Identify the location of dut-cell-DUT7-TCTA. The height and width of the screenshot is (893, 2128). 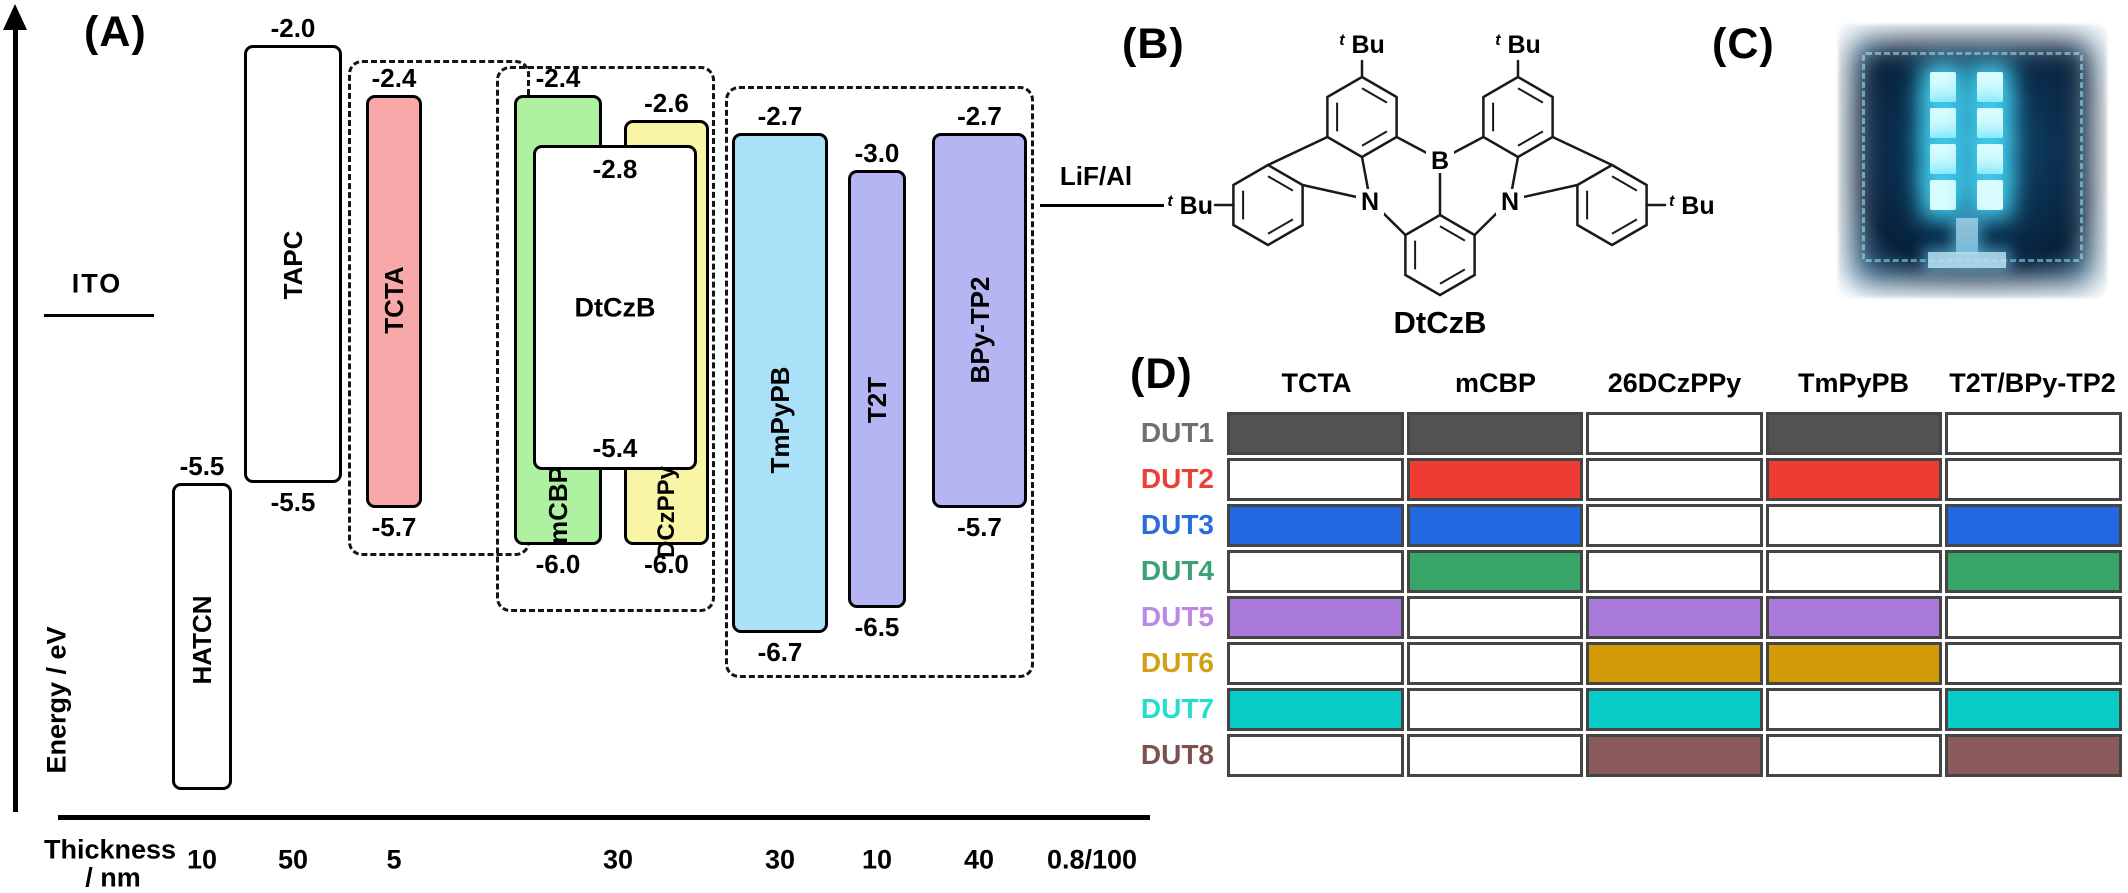
(1315, 709).